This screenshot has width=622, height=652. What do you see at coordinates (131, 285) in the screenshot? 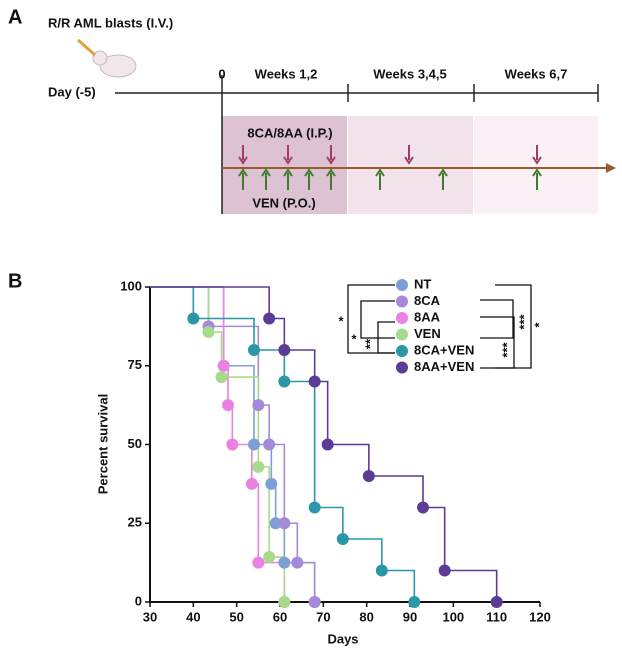
I see `y-tick-label: 100` at bounding box center [131, 285].